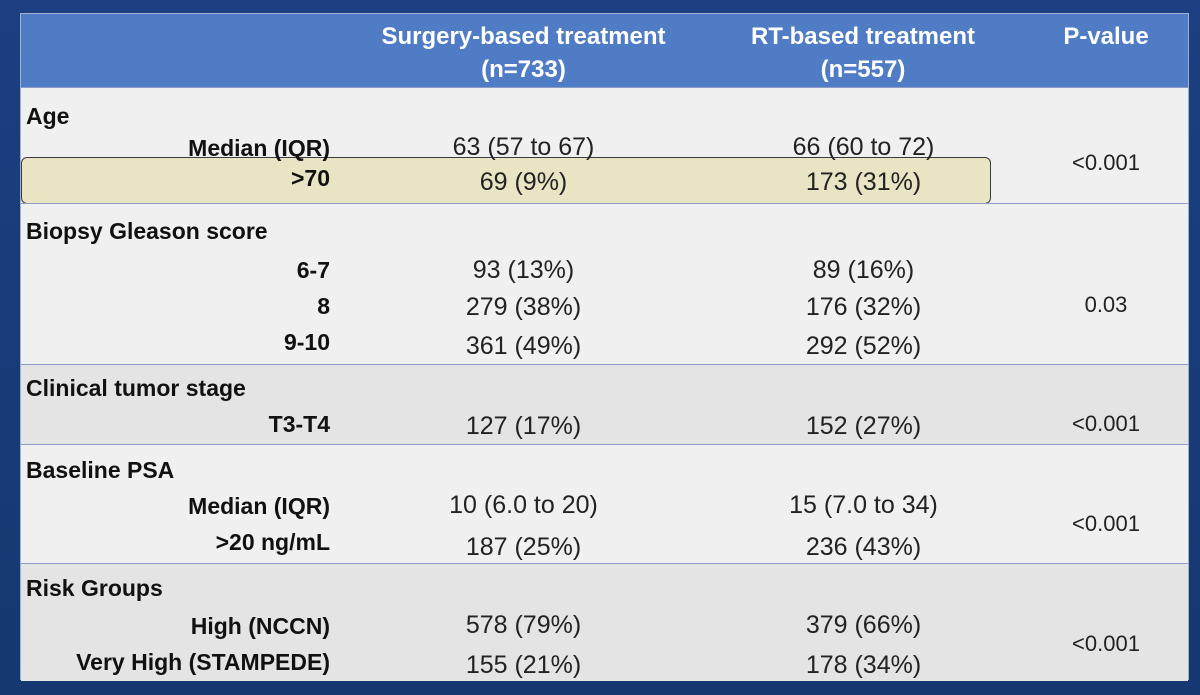 This screenshot has width=1200, height=695. I want to click on surgery-value: 127 (17%), so click(523, 426).